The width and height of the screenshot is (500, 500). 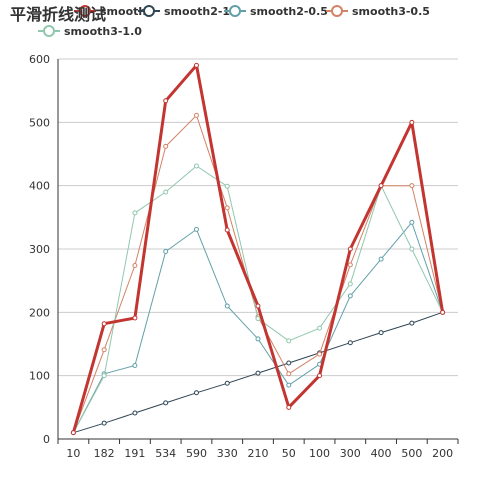 What do you see at coordinates (123, 11) in the screenshot?
I see `legend-label: smooth` at bounding box center [123, 11].